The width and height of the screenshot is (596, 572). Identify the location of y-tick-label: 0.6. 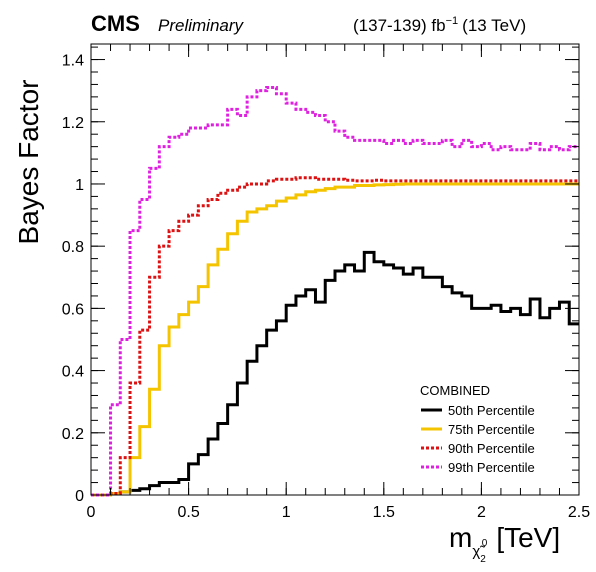
(73, 309).